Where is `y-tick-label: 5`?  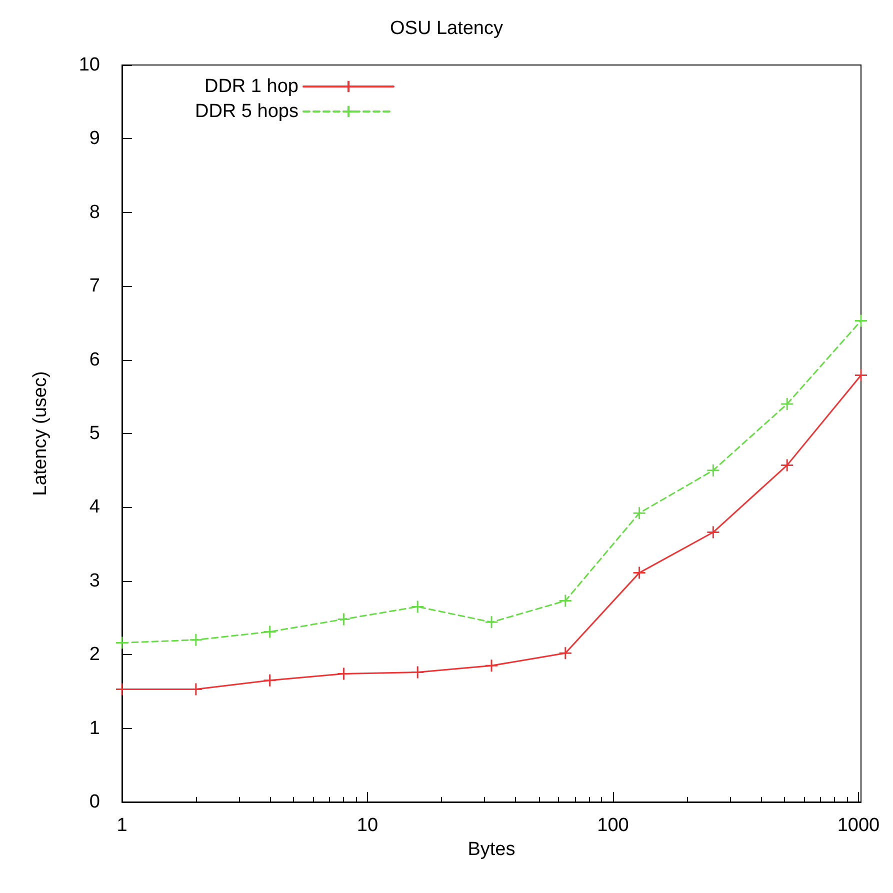 y-tick-label: 5 is located at coordinates (94, 433).